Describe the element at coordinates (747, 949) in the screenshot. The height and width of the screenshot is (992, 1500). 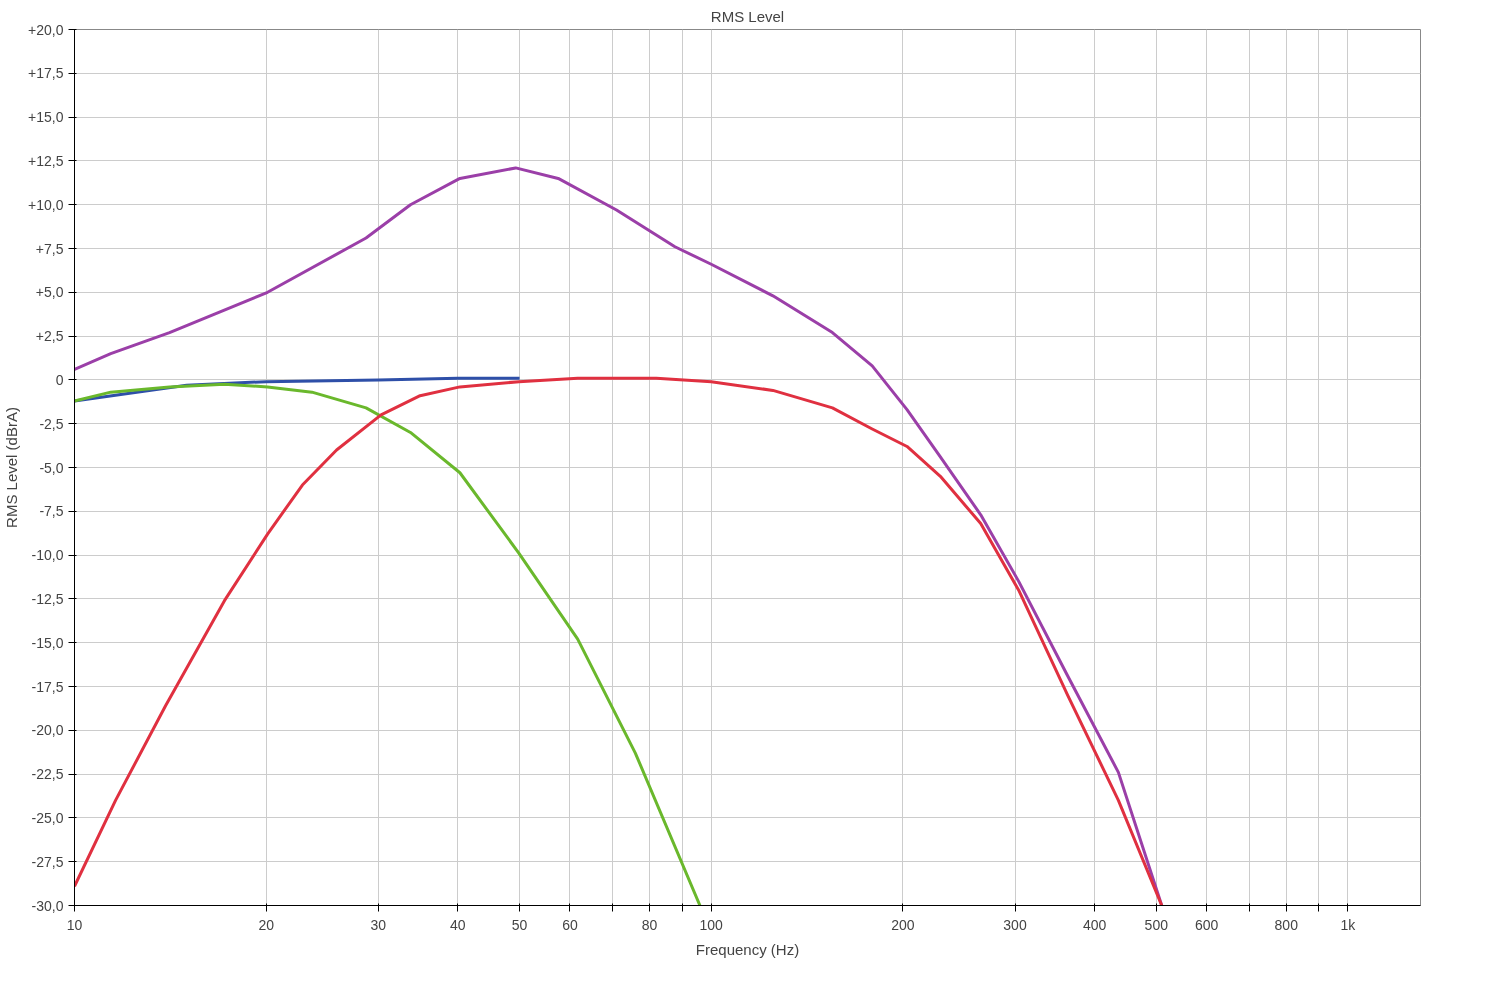
I see `x-axis-title: Frequency (Hz)` at that location.